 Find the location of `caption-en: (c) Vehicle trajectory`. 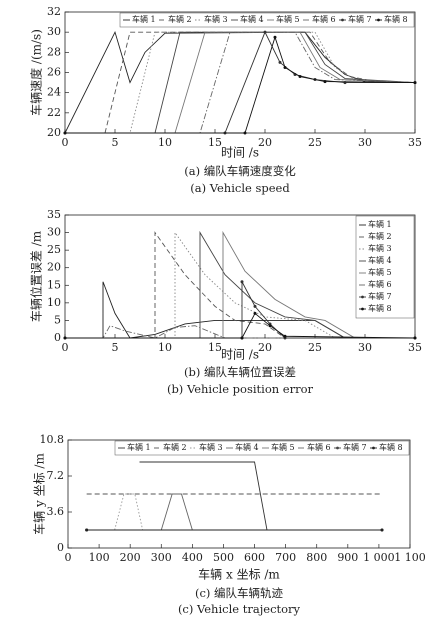

caption-en: (c) Vehicle trajectory is located at coordinates (239, 609).